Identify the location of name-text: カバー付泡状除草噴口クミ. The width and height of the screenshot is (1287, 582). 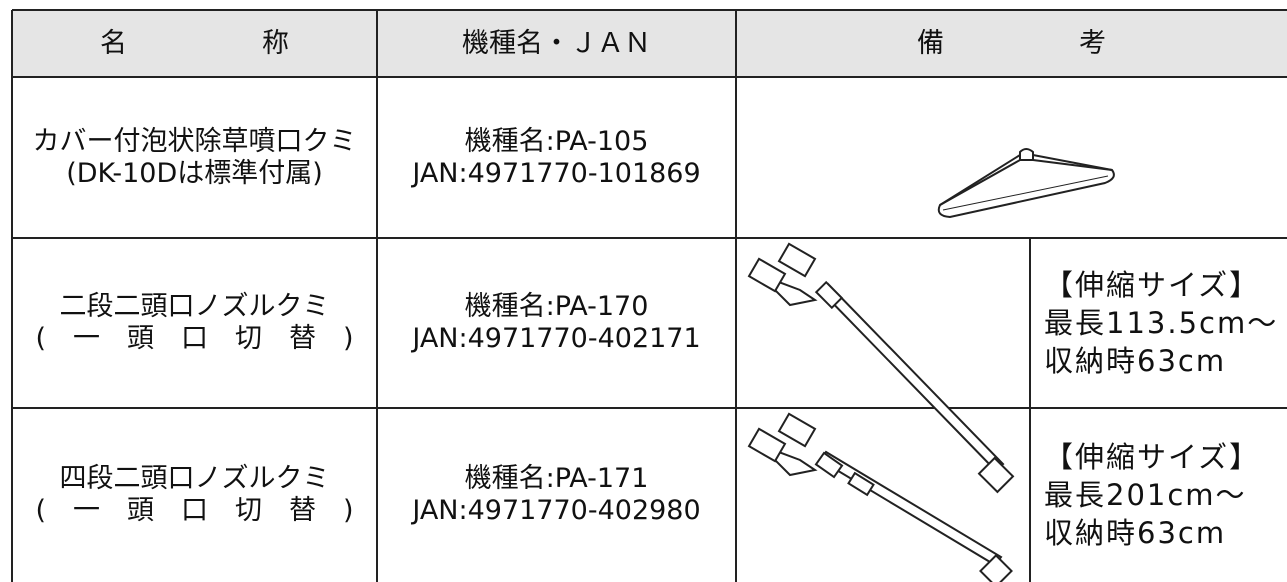
(194, 141).